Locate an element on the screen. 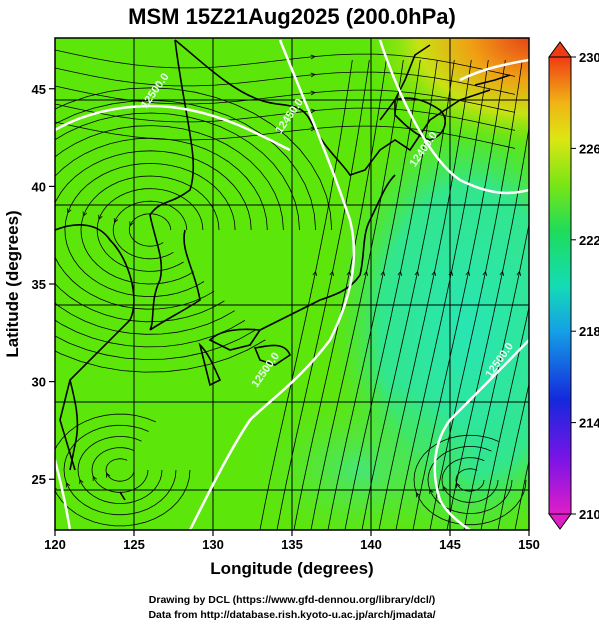 This screenshot has height=625, width=599. colorbar-bottom-arrow is located at coordinates (560, 521).